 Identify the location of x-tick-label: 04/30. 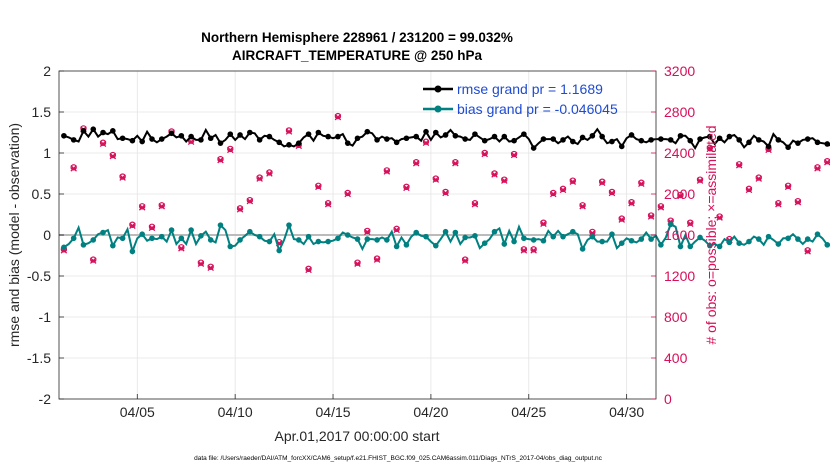
(626, 412).